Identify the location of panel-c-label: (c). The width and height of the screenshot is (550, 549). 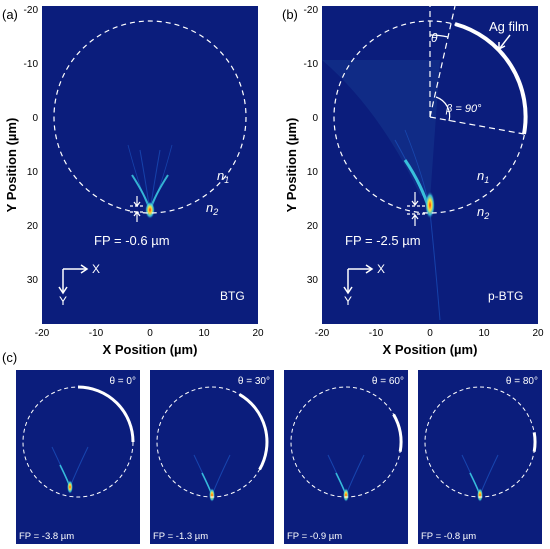
(9, 357).